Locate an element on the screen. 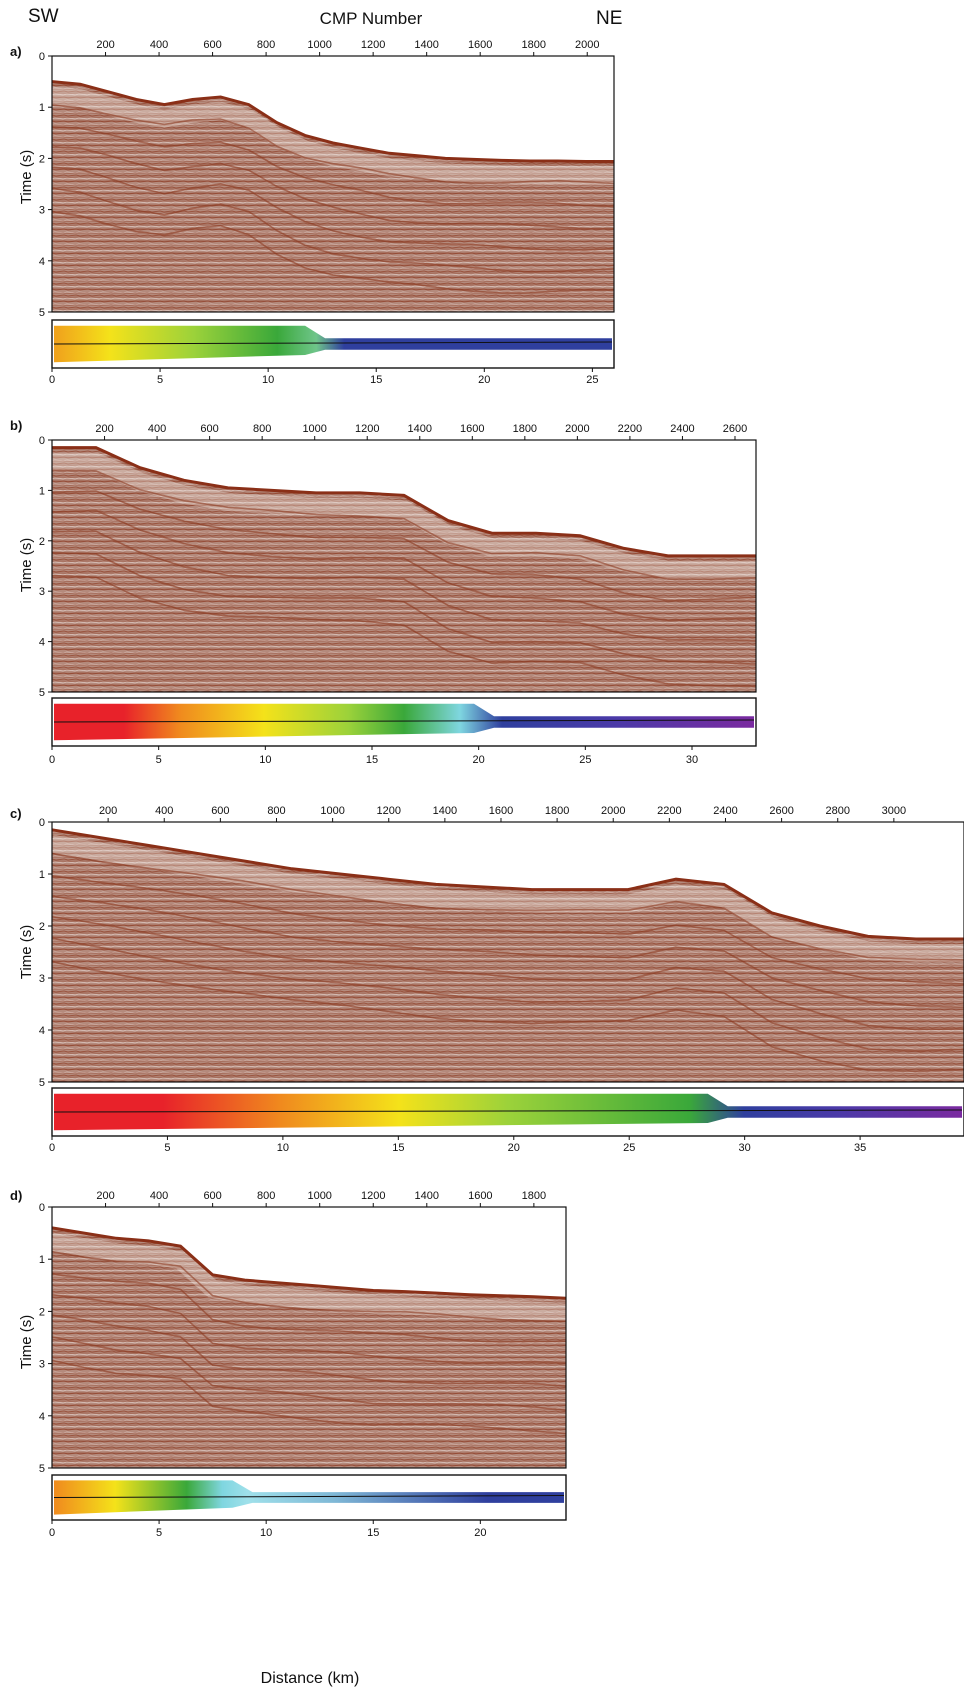 The width and height of the screenshot is (964, 1691). panel-a-time-tick-label: 1 is located at coordinates (42, 108).